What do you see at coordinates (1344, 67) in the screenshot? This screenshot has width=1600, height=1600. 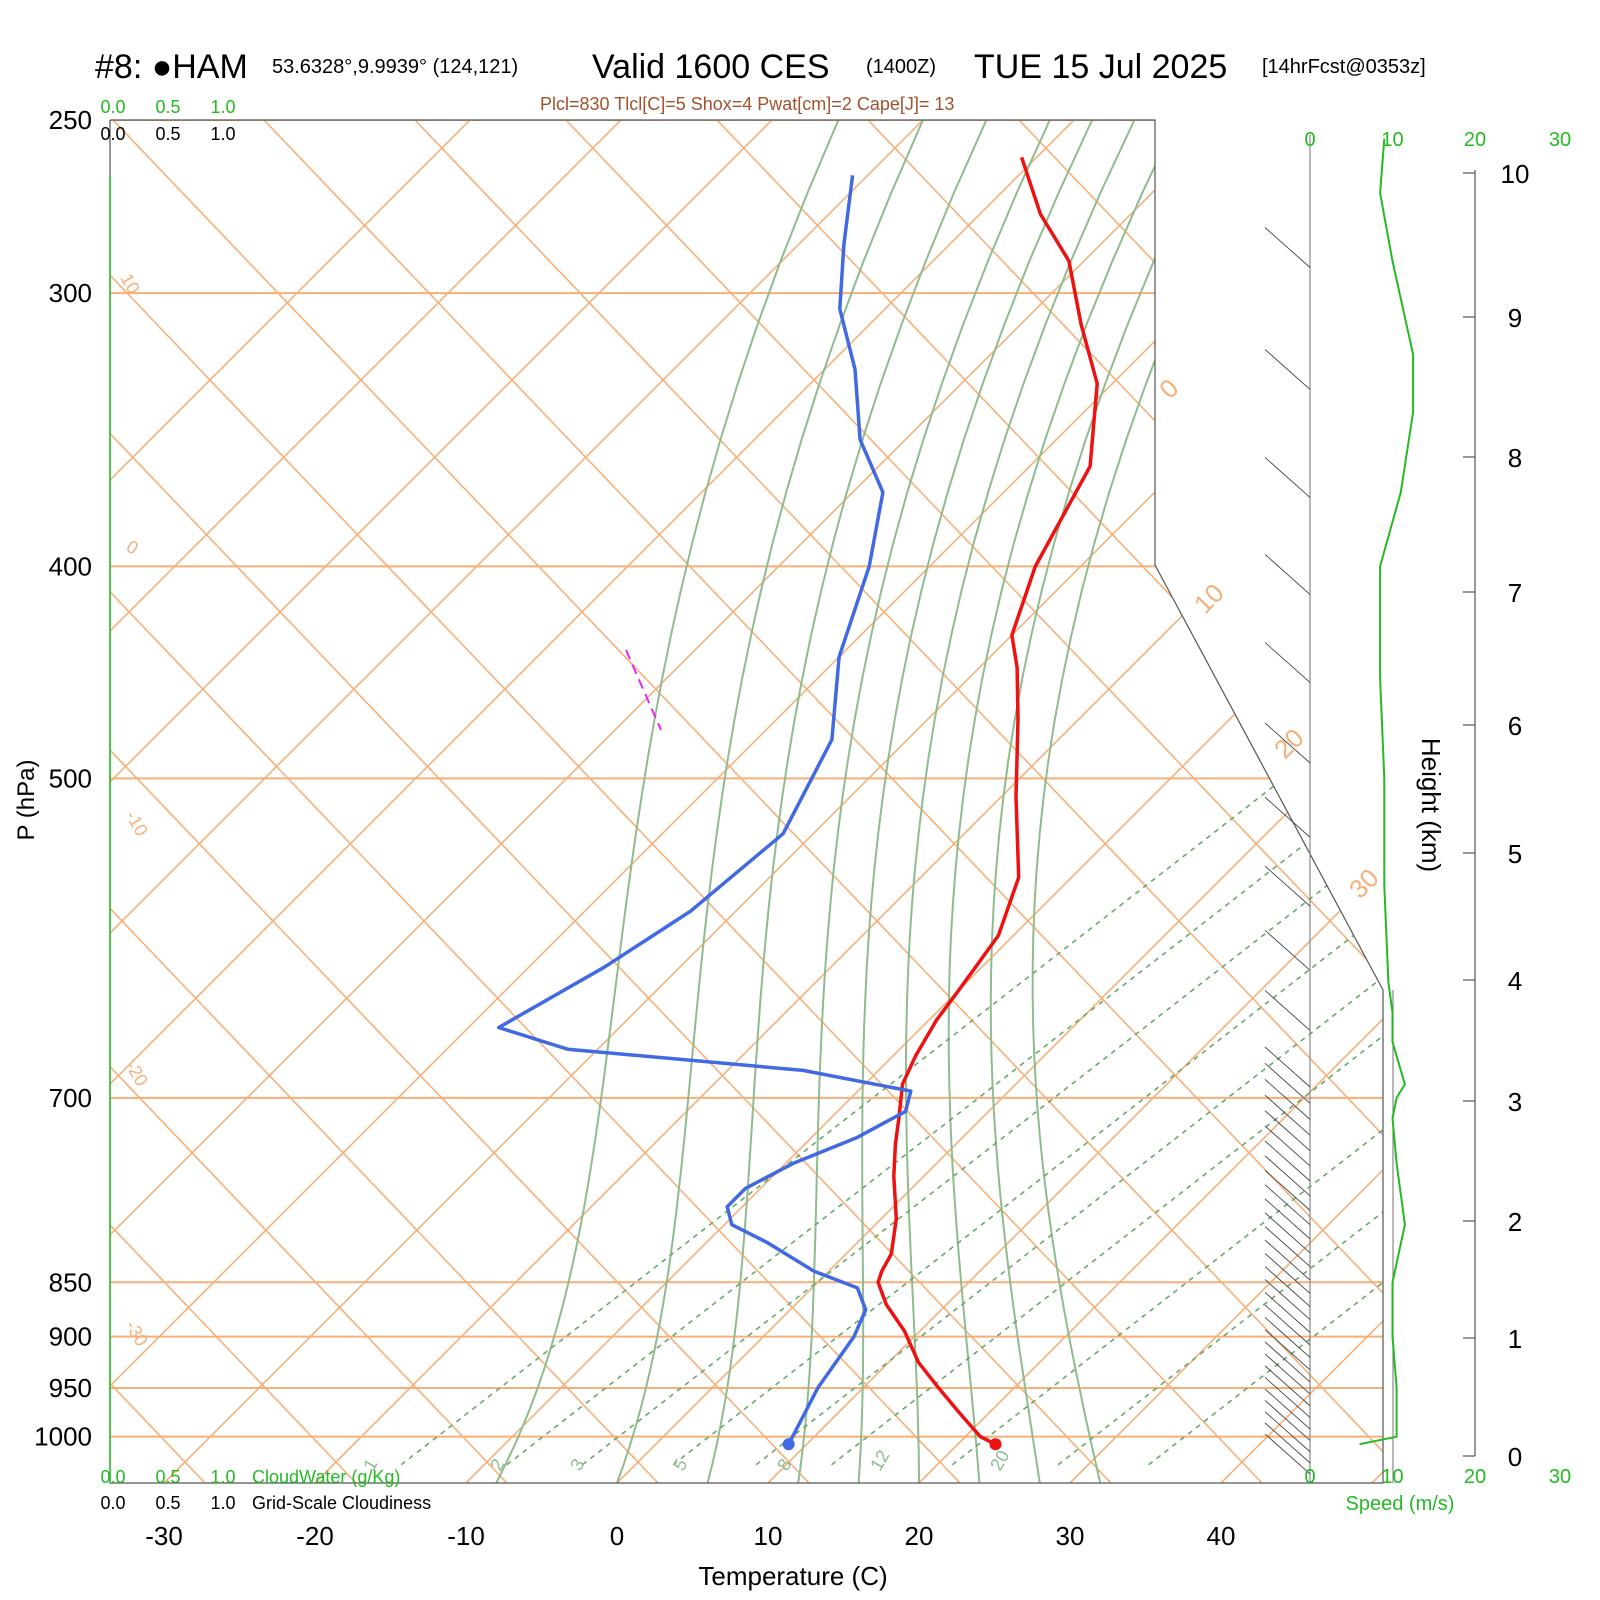 I see `forecast-info: [14hrFcst@0353z]` at bounding box center [1344, 67].